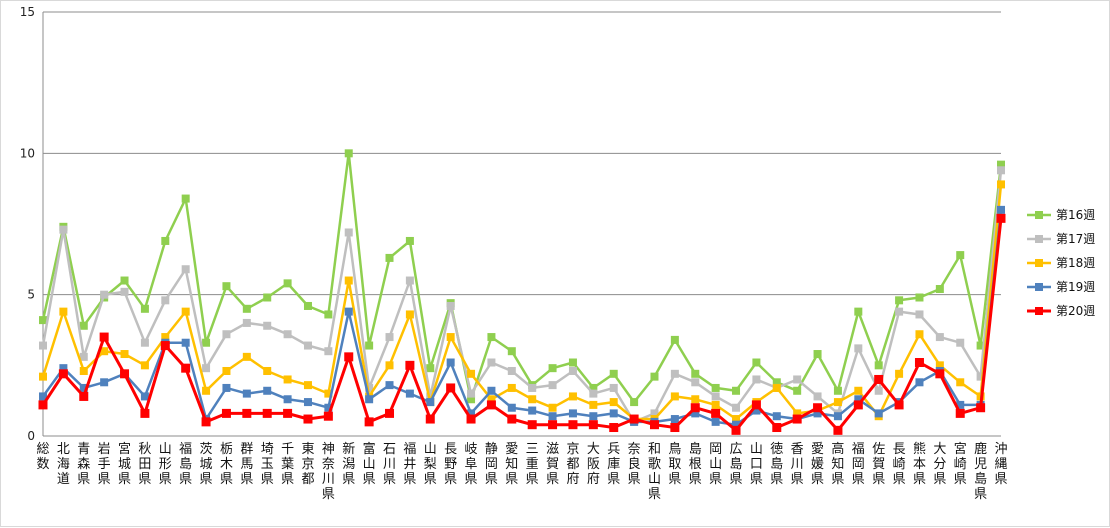 The height and width of the screenshot is (528, 1110). What do you see at coordinates (27, 153) in the screenshot?
I see `y-tick-label: 10` at bounding box center [27, 153].